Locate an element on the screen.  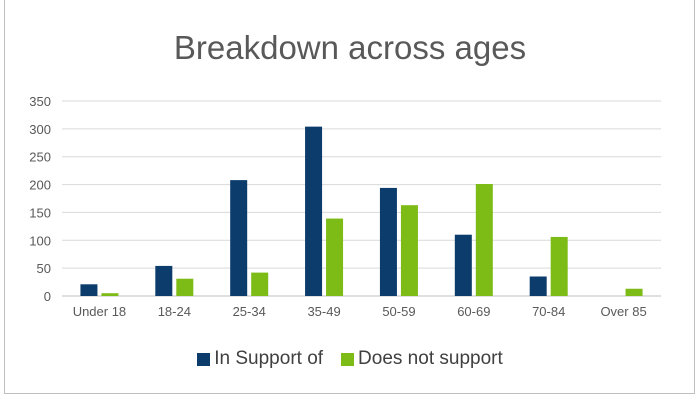
y-tick-label: 100 is located at coordinates (40, 240).